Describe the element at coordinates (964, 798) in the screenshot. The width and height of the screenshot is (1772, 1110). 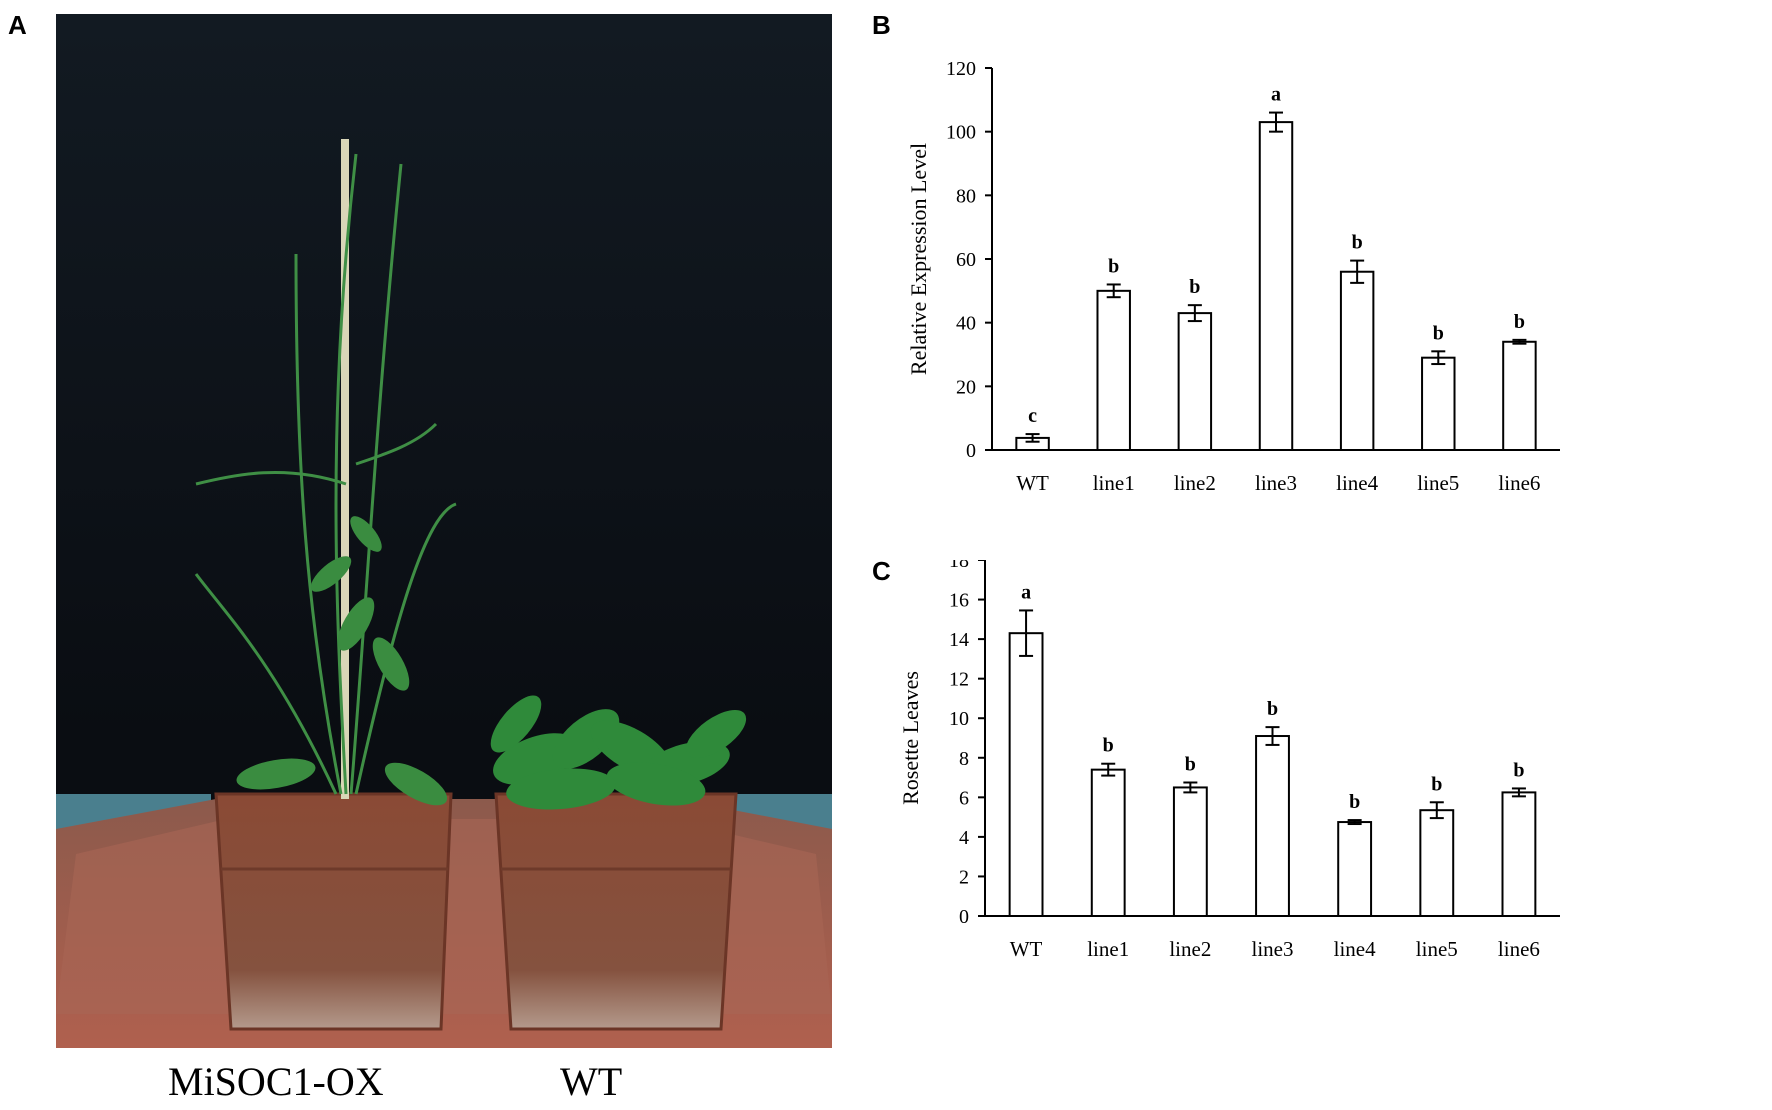
I see `y-tick-label: 6` at that location.